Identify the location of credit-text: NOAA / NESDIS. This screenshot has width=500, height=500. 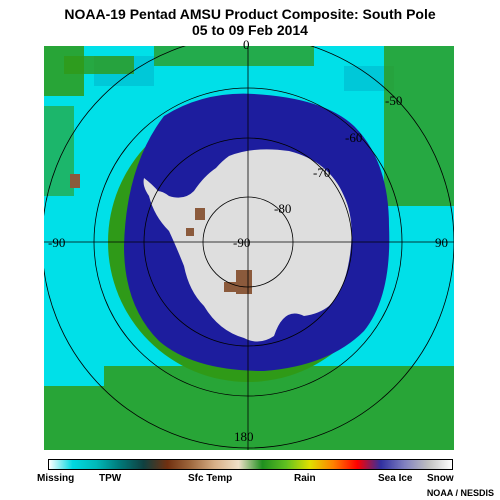
(460, 493).